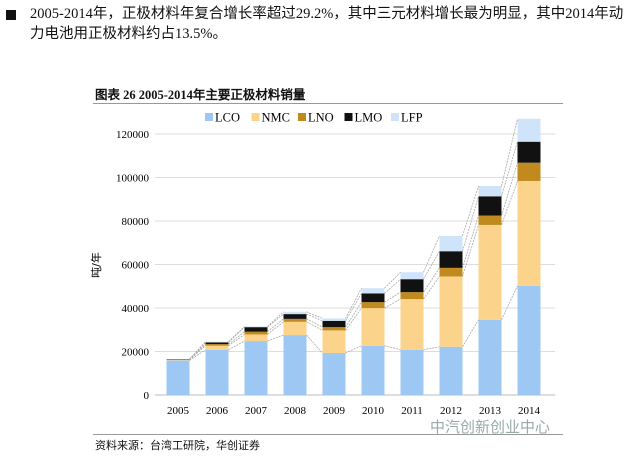 Image resolution: width=640 pixels, height=456 pixels. Describe the element at coordinates (490, 191) in the screenshot. I see `bar-lfp-2013` at that location.